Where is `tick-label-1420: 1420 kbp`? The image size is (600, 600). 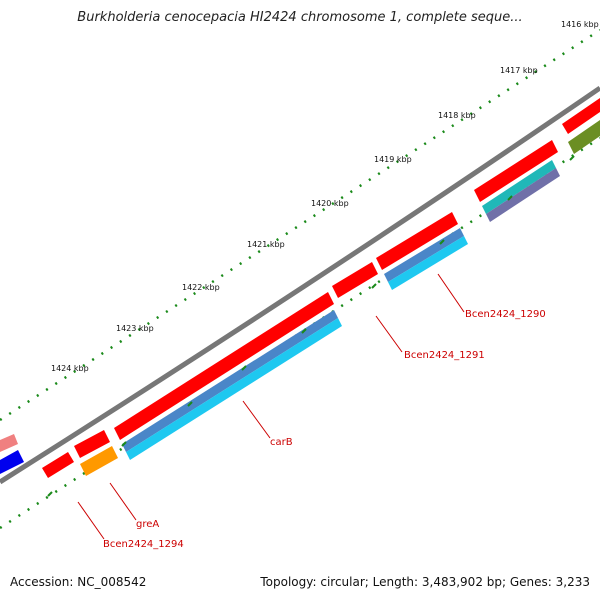 tick-label-1420: 1420 kbp is located at coordinates (330, 203).